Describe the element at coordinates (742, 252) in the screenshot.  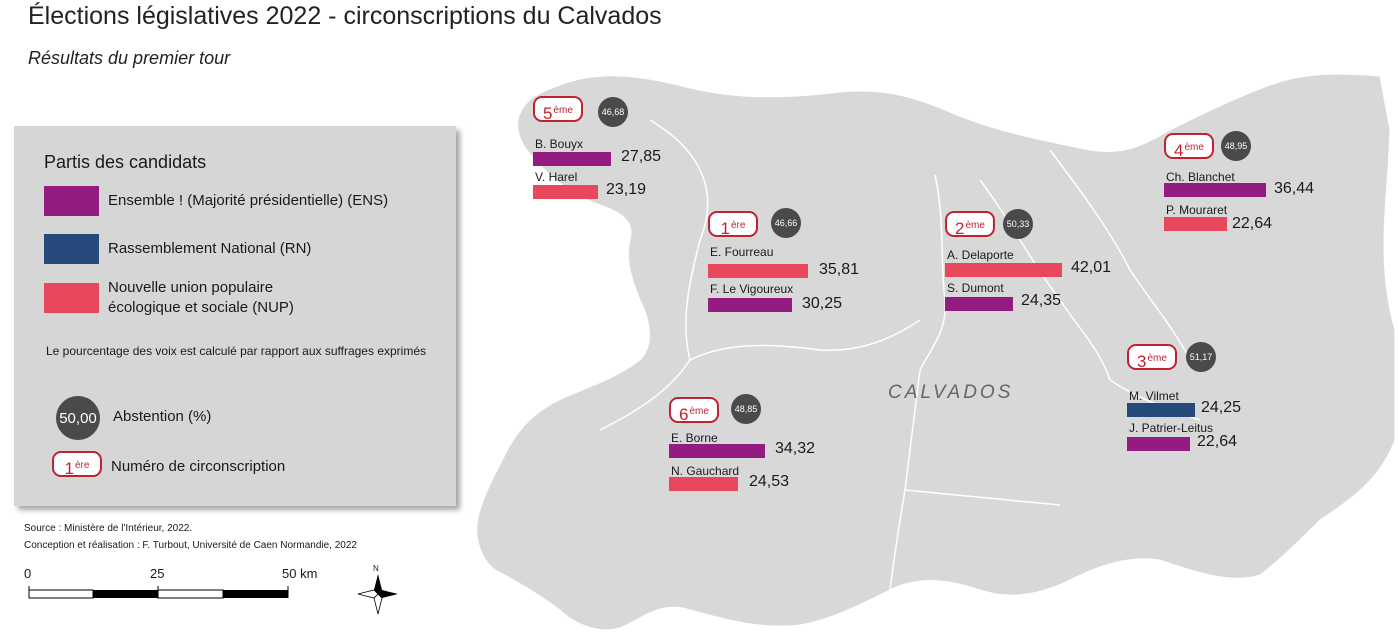
I see `candidate-name: E. Fourreau` at that location.